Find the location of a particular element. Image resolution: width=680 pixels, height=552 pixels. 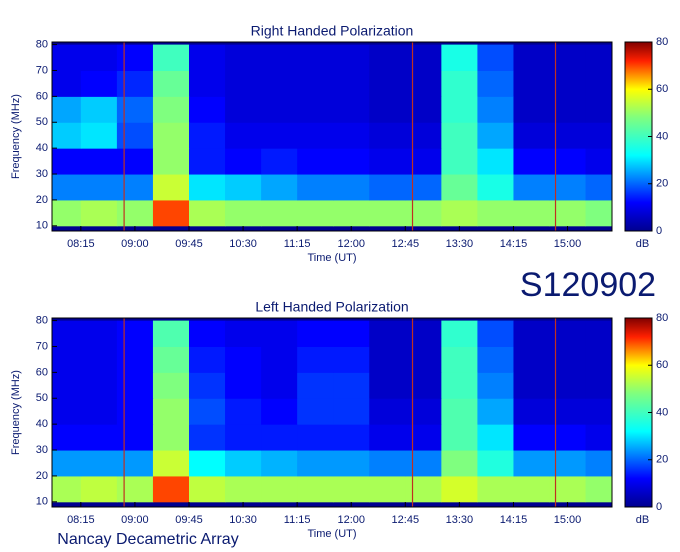

chart-title: Left Handed Polarization is located at coordinates (331, 307).